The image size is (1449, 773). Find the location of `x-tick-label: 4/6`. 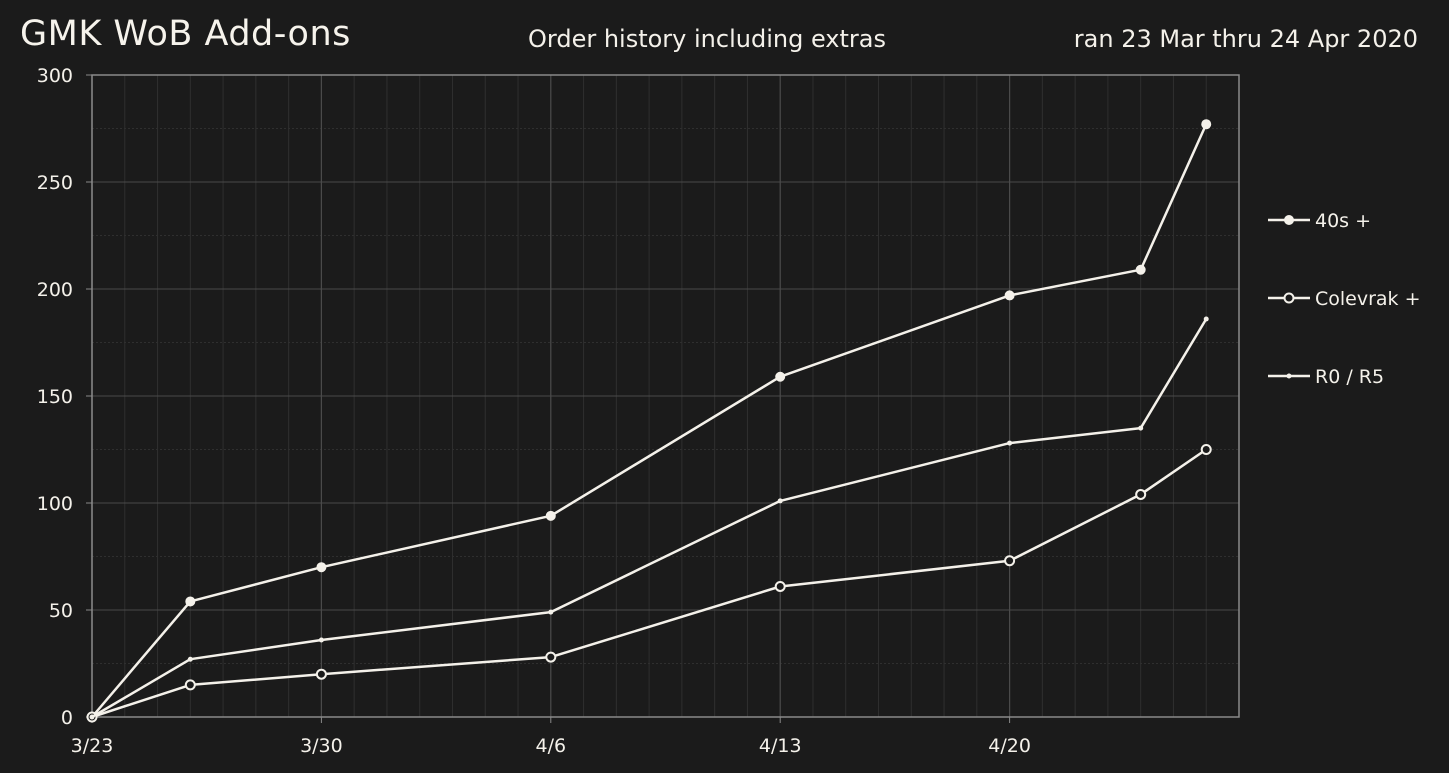

x-tick-label: 4/6 is located at coordinates (551, 746).